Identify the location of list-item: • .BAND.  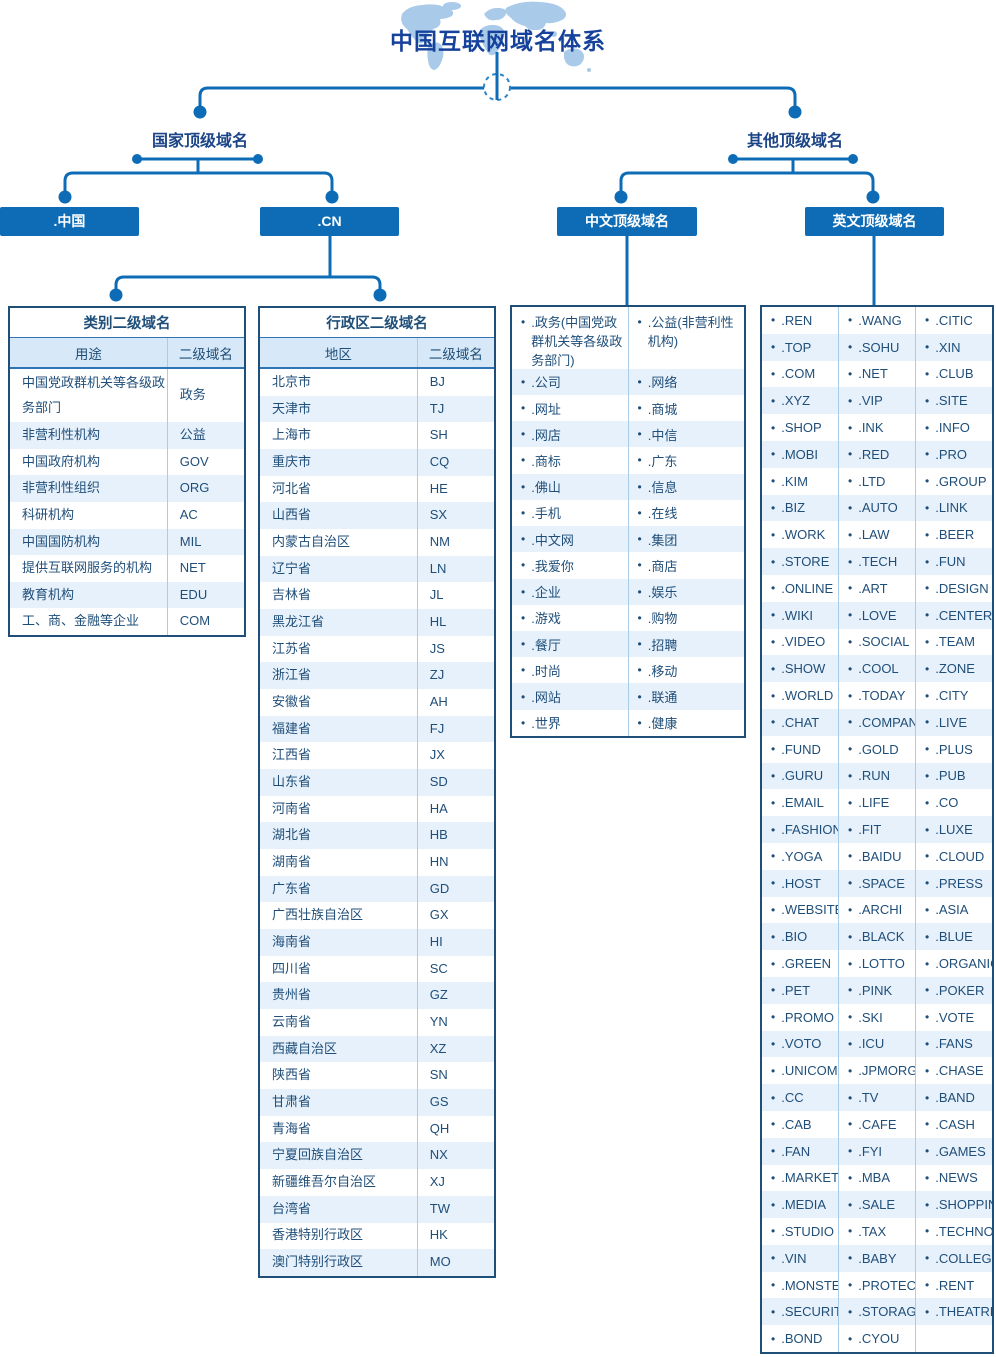
(953, 1097).